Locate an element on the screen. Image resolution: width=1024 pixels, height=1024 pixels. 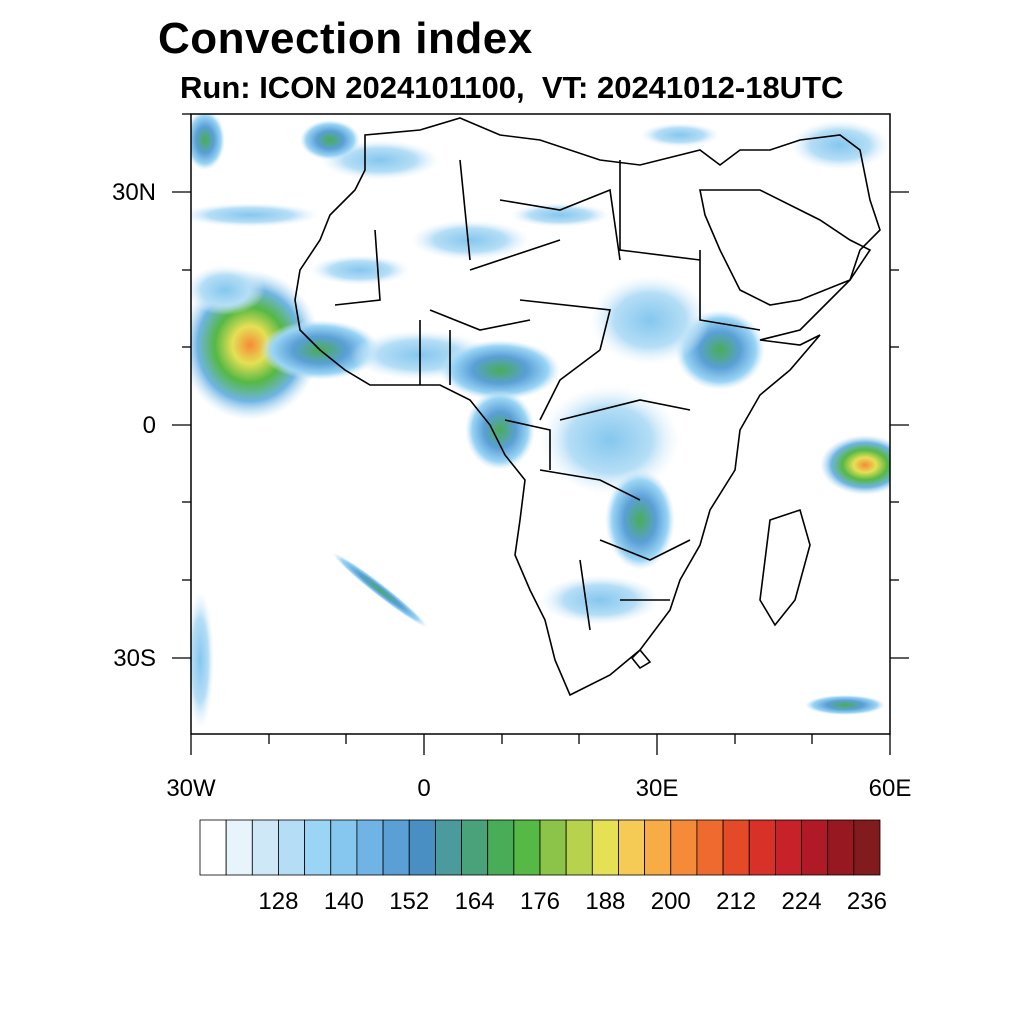
lon-label-60e: 60E is located at coordinates (890, 788).